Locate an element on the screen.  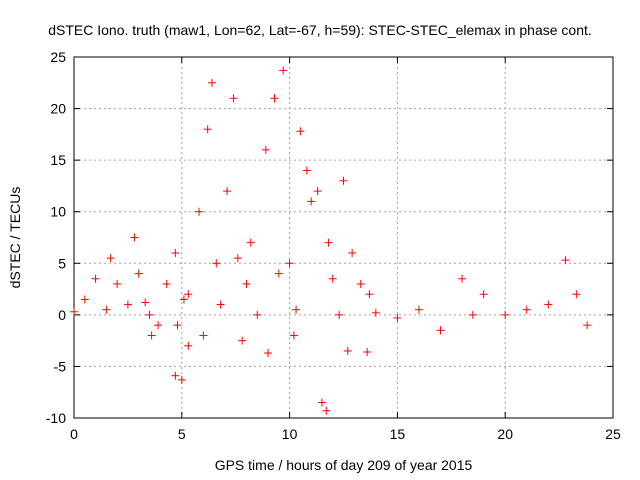
y-tick-label: 20 is located at coordinates (58, 109).